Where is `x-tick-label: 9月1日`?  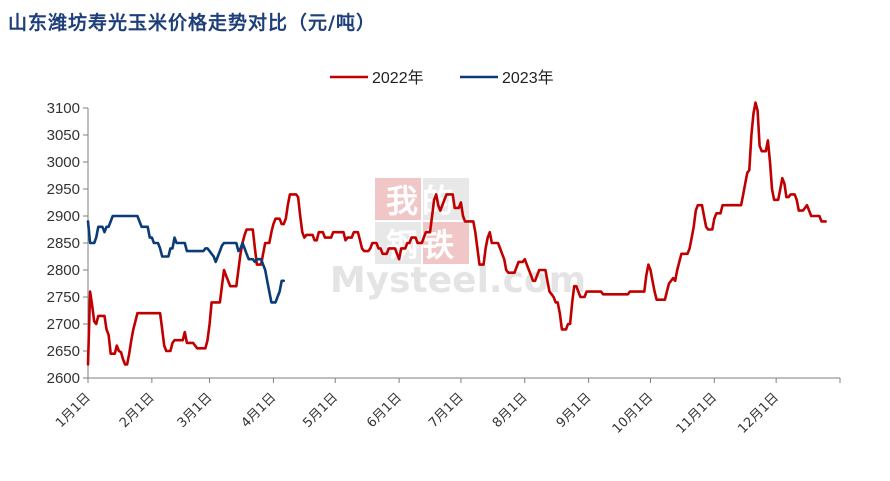
x-tick-label: 9月1日 is located at coordinates (574, 410).